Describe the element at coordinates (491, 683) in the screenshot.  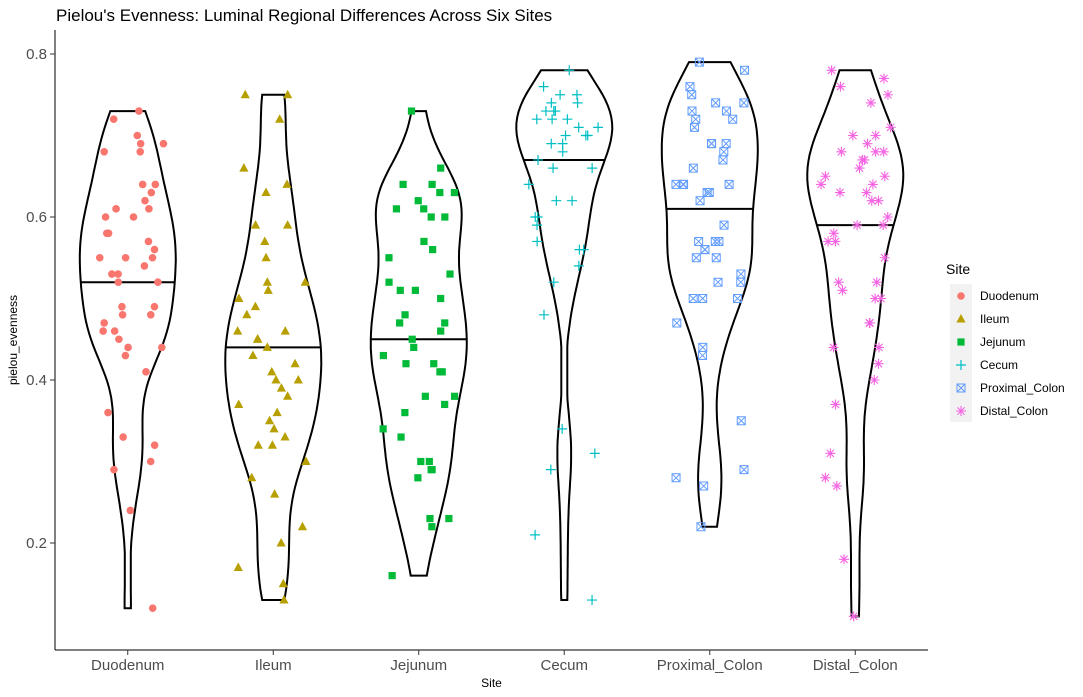
I see `x-axis-label: Site` at that location.